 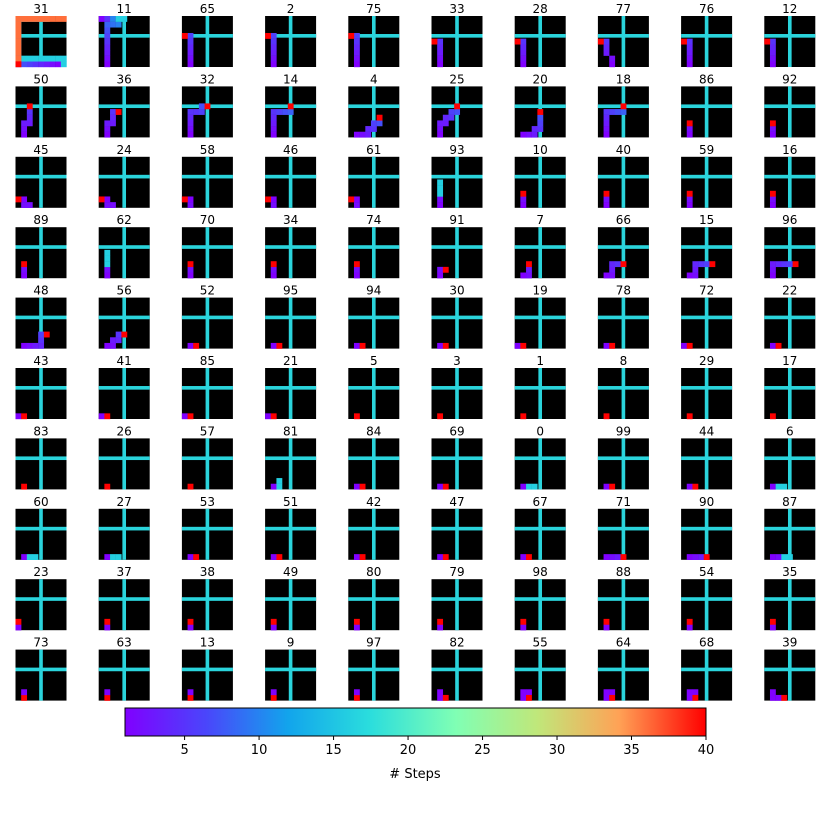 I want to click on episode-panel: 2, so click(x=291, y=35).